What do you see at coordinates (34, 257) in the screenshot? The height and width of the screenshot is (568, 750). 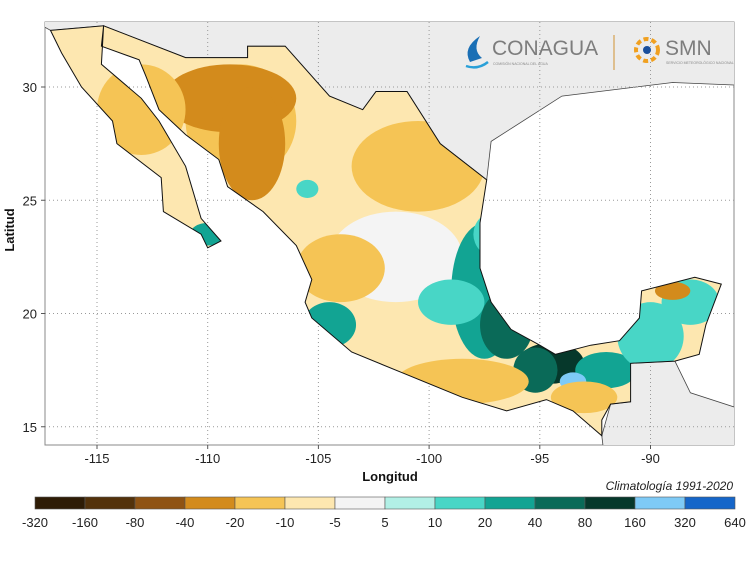 I see `y-ticks: 30 25 20 15` at bounding box center [34, 257].